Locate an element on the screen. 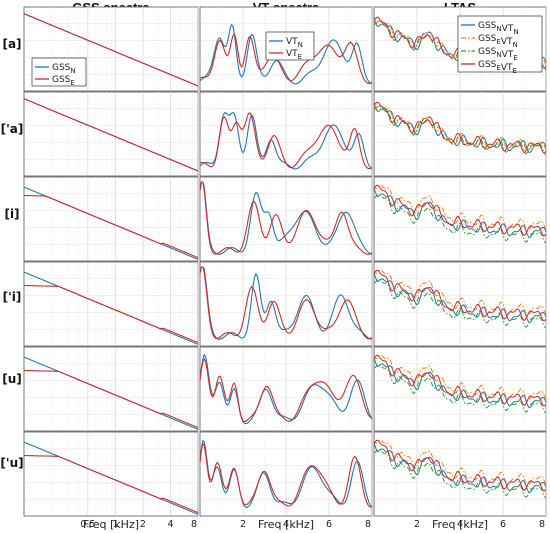 The width and height of the screenshot is (550, 533). row-label-u-stressed: ['u] is located at coordinates (12, 463).